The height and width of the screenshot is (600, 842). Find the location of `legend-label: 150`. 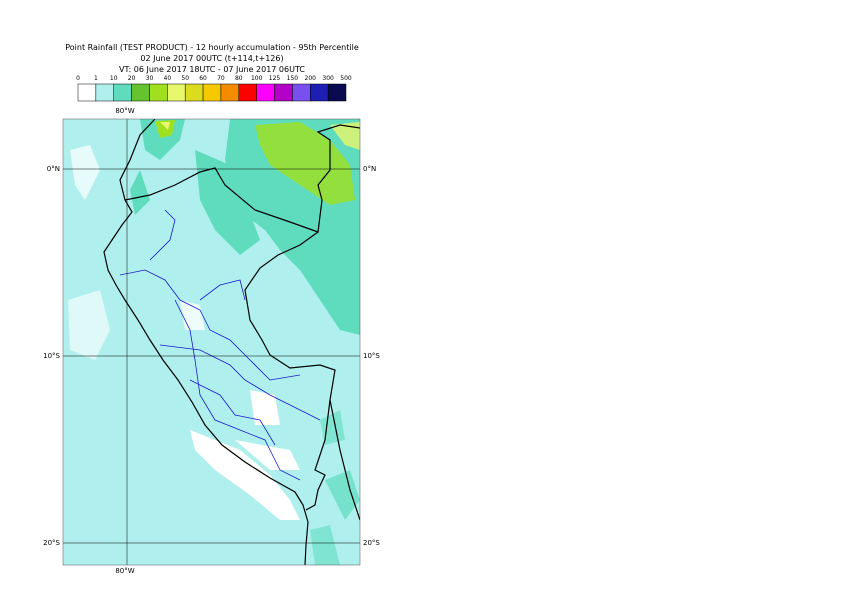

legend-label: 150 is located at coordinates (293, 78).